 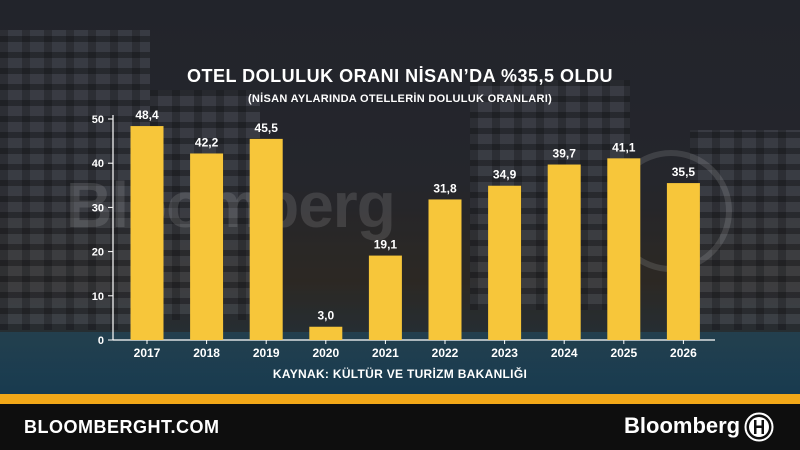 What do you see at coordinates (400, 374) in the screenshot?
I see `source-note: KAYNAK: KÜLTÜR VE TURİZM BAKANLIĞI` at bounding box center [400, 374].